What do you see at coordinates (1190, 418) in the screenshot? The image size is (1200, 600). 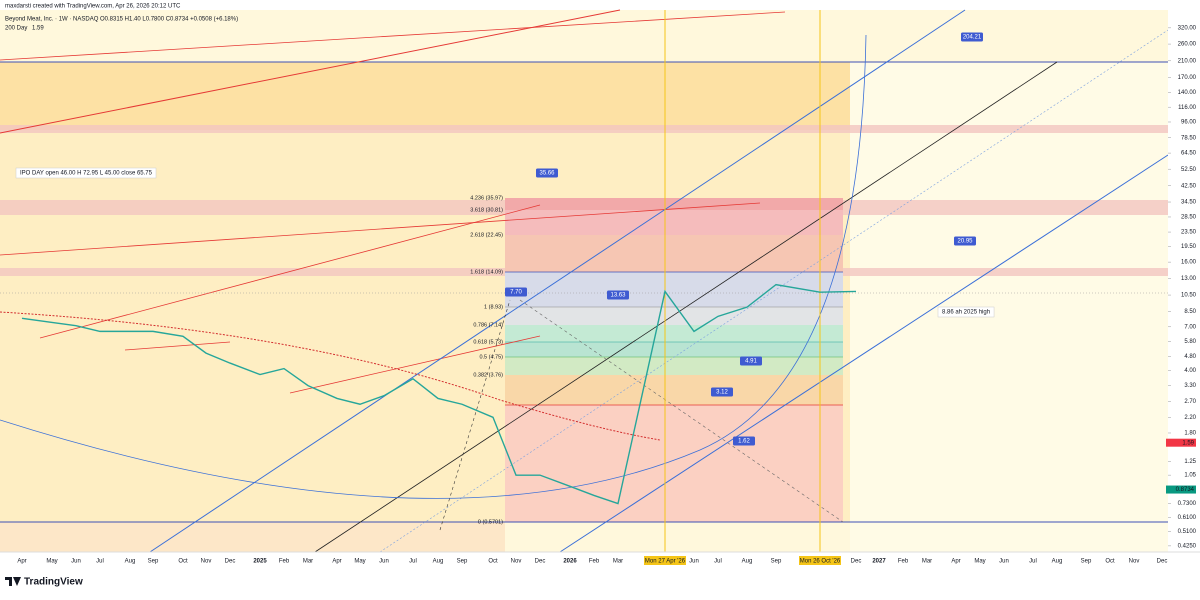 I see `y-tick-label: 2.20` at bounding box center [1190, 418].